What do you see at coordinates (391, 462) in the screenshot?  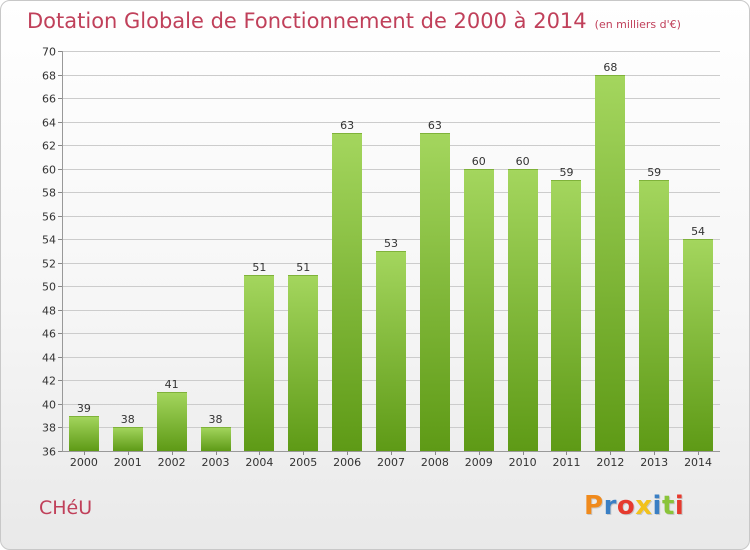 I see `x-tick-label: 2007` at bounding box center [391, 462].